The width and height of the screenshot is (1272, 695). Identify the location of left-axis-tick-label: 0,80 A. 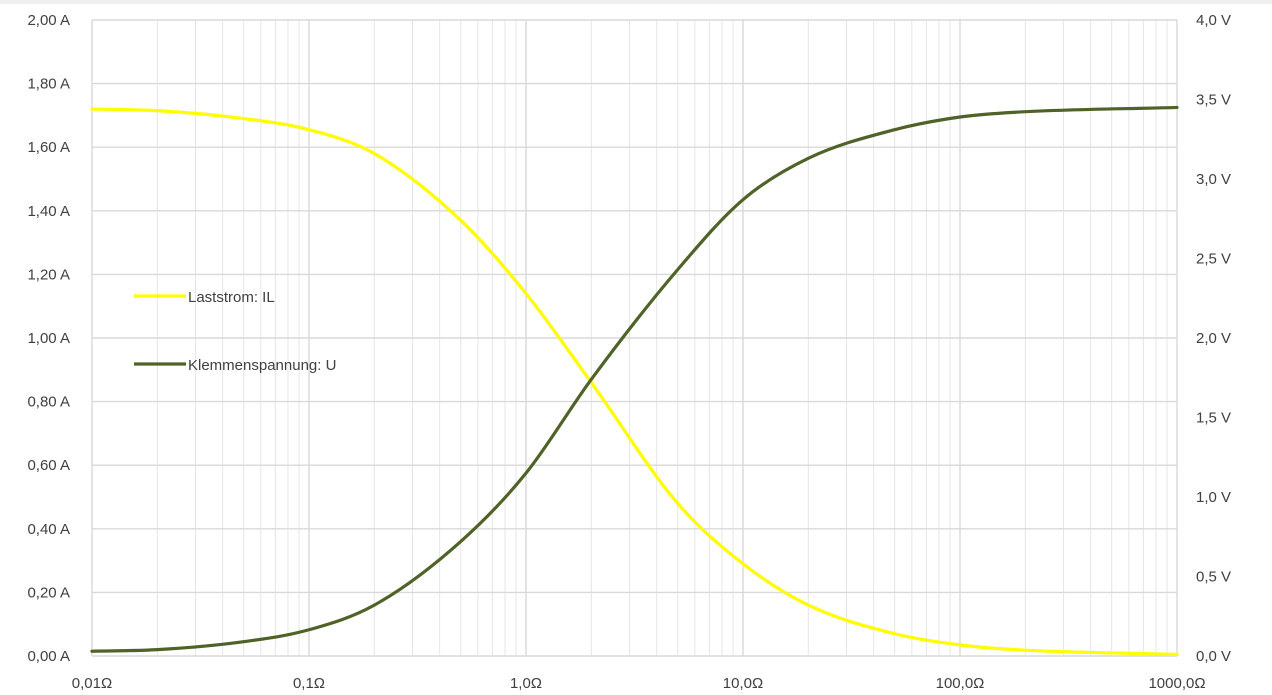
(48, 402).